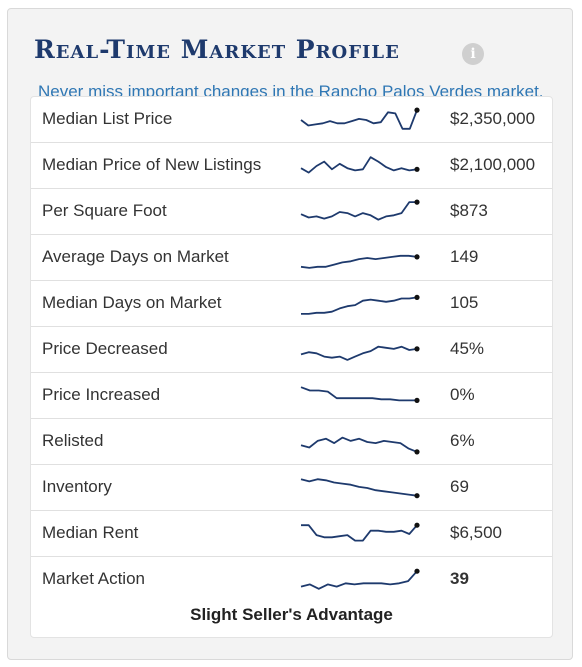 The width and height of the screenshot is (582, 667). I want to click on metric-label: Inventory, so click(77, 486).